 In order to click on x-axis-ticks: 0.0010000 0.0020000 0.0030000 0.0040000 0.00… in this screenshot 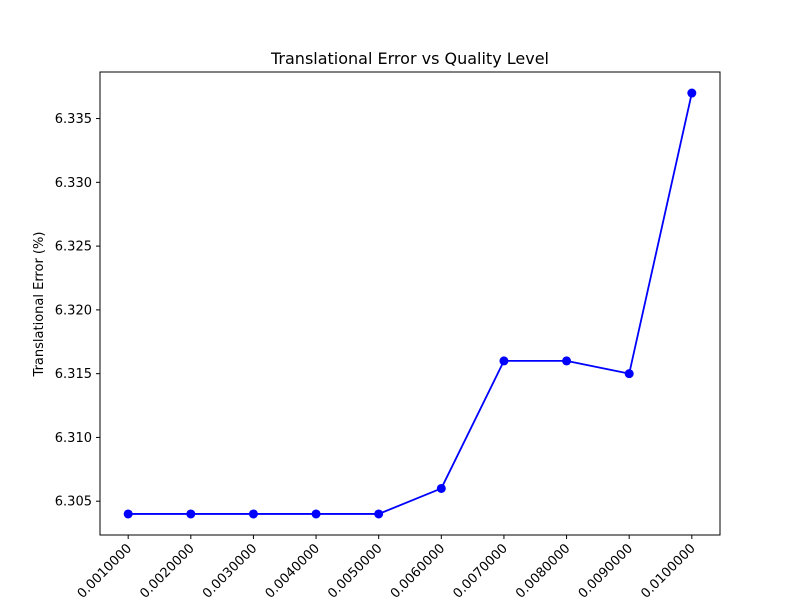, I will do `click(387, 568)`.